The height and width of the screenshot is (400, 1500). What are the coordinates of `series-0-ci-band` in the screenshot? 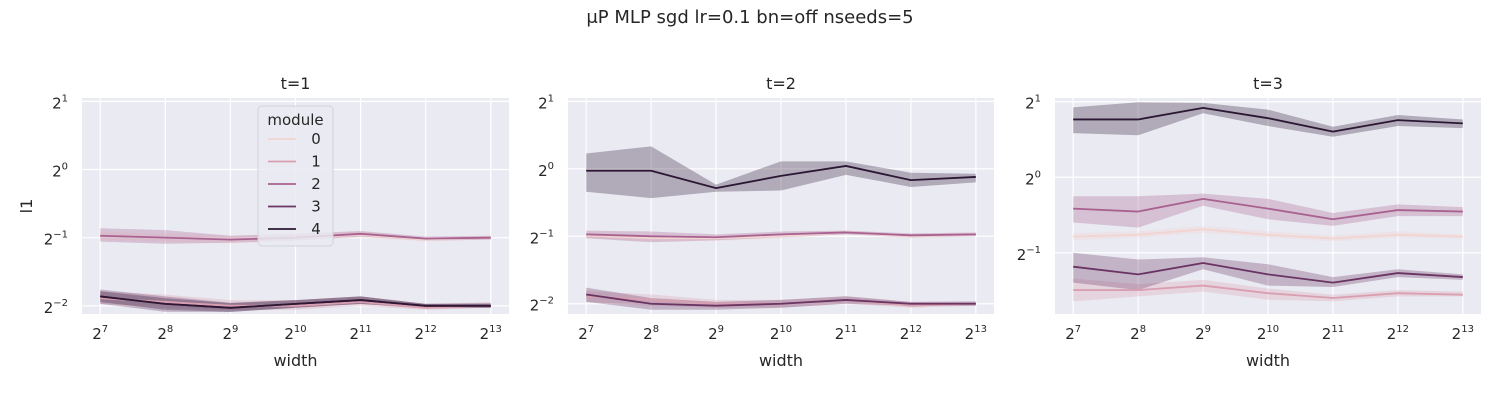 It's located at (1268, 233).